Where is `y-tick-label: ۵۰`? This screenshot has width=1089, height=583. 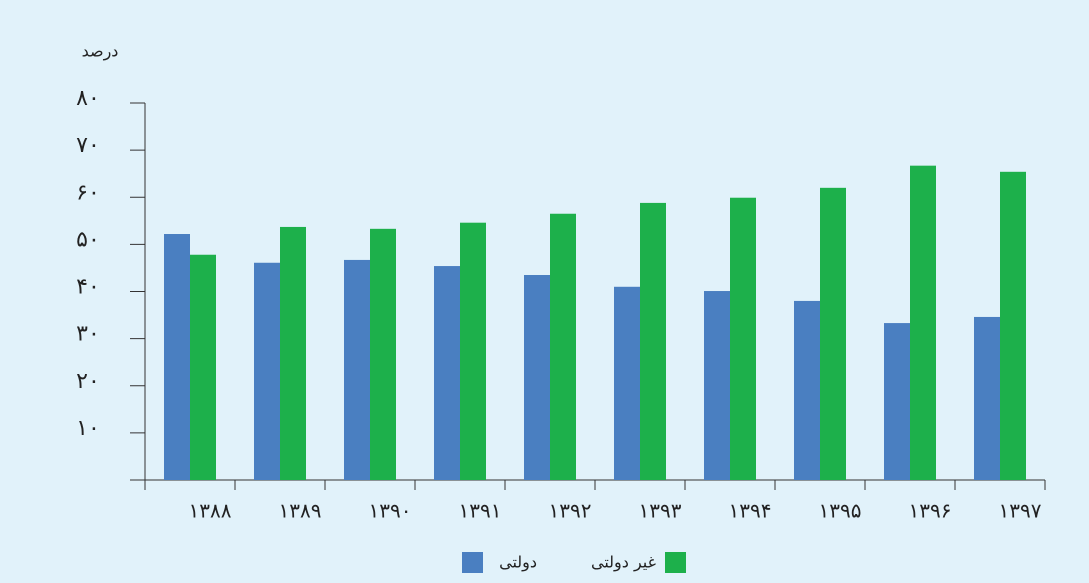 y-tick-label: ۵۰ is located at coordinates (88, 239).